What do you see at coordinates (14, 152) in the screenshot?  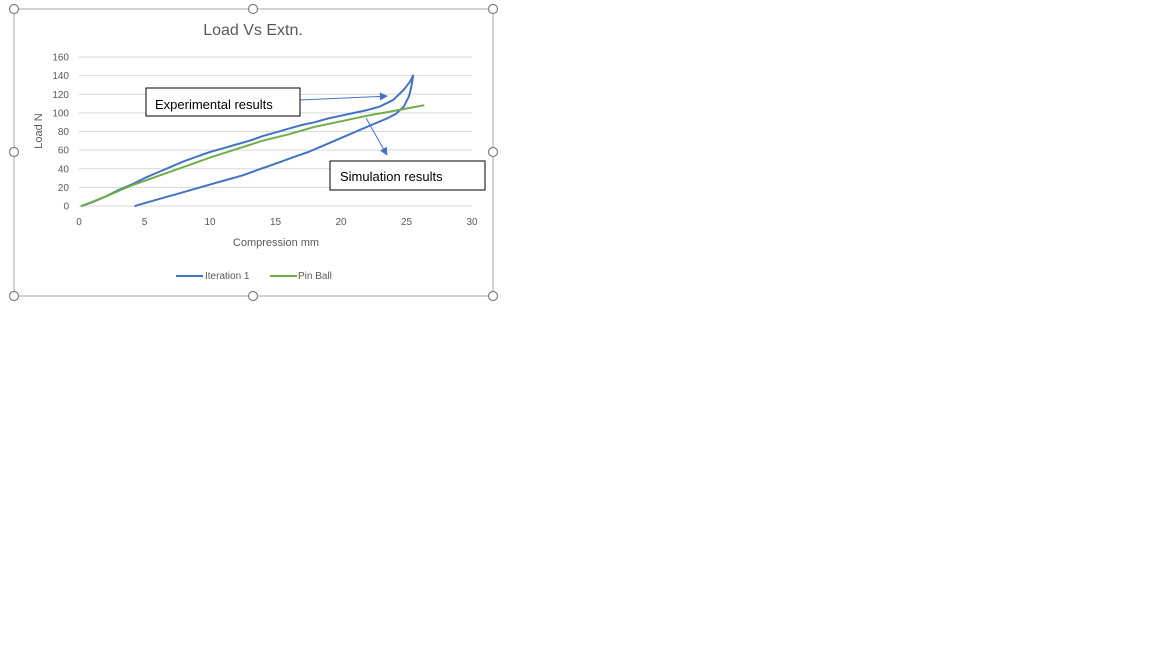 I see `resize-handle-left` at bounding box center [14, 152].